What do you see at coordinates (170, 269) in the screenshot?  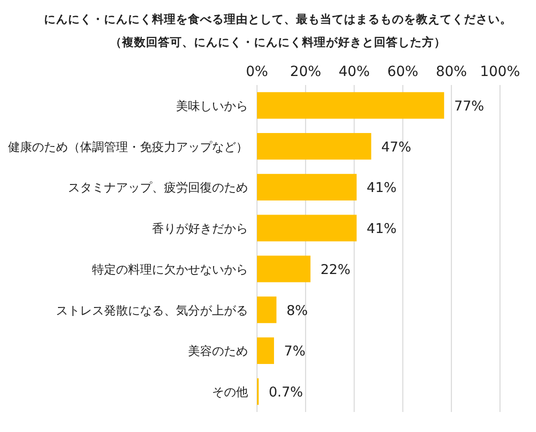 I see `y-tick-label: 特定の料理に欠かせないから` at bounding box center [170, 269].